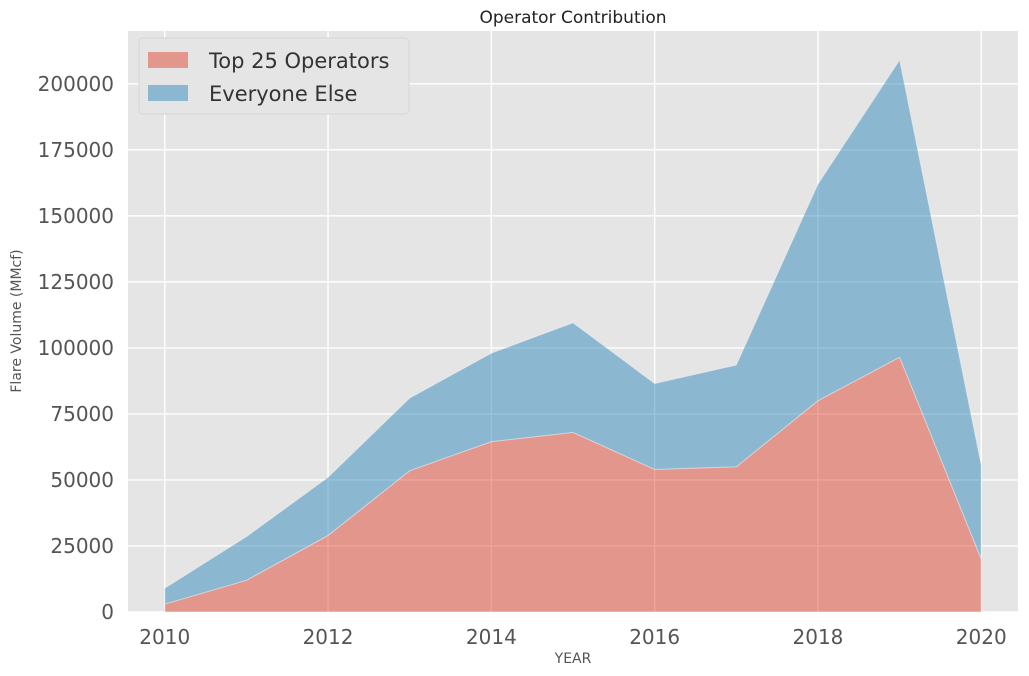 This screenshot has height=676, width=1029. Describe the element at coordinates (168, 93) in the screenshot. I see `legend-swatch-everyone-else` at that location.